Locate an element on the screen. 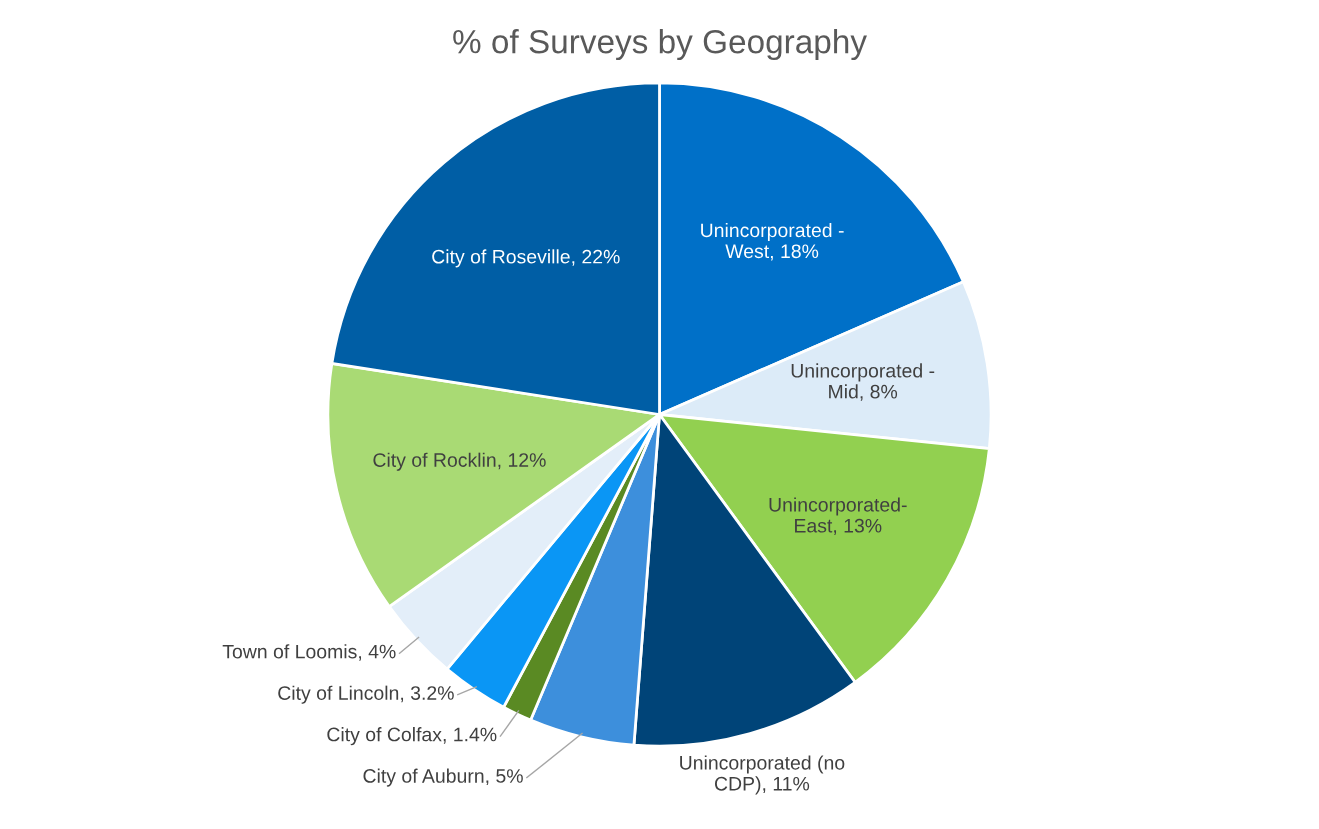 This screenshot has height=829, width=1319. slice-label: City of Auburn, 5% is located at coordinates (443, 777).